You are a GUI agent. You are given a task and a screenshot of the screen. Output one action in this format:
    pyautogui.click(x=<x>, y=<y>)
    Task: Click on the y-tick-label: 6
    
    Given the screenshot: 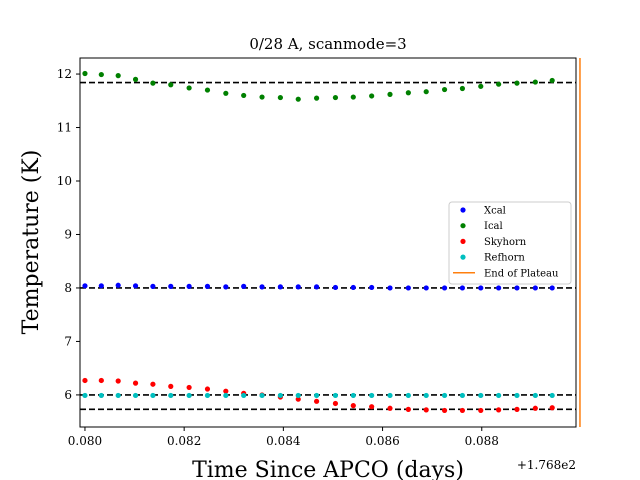 What is the action you would take?
    pyautogui.click(x=68, y=395)
    